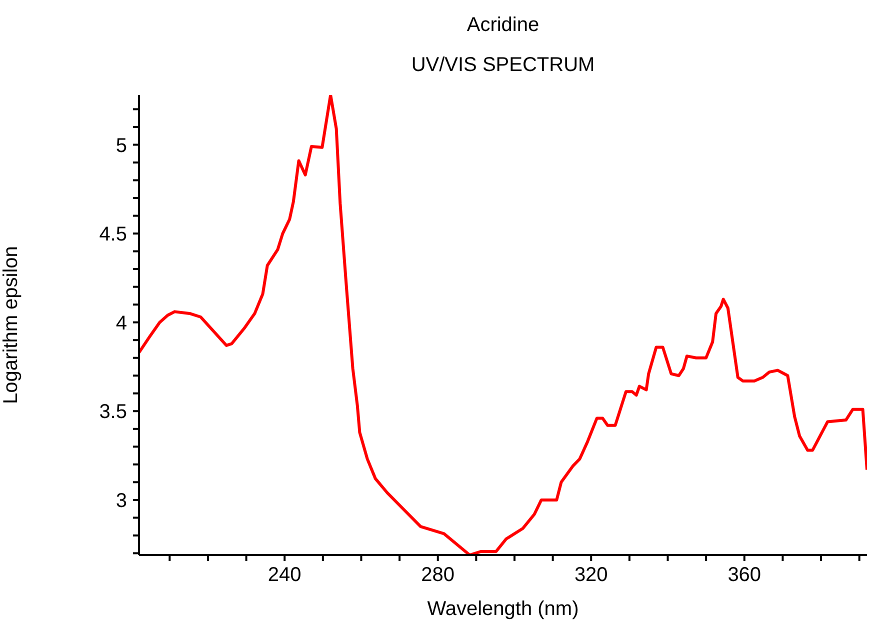  Describe the element at coordinates (121, 501) in the screenshot. I see `y-tick-label: 3` at that location.